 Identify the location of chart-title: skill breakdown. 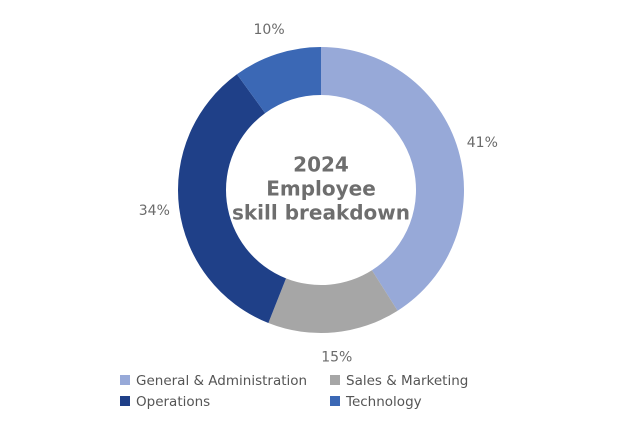
(321, 213).